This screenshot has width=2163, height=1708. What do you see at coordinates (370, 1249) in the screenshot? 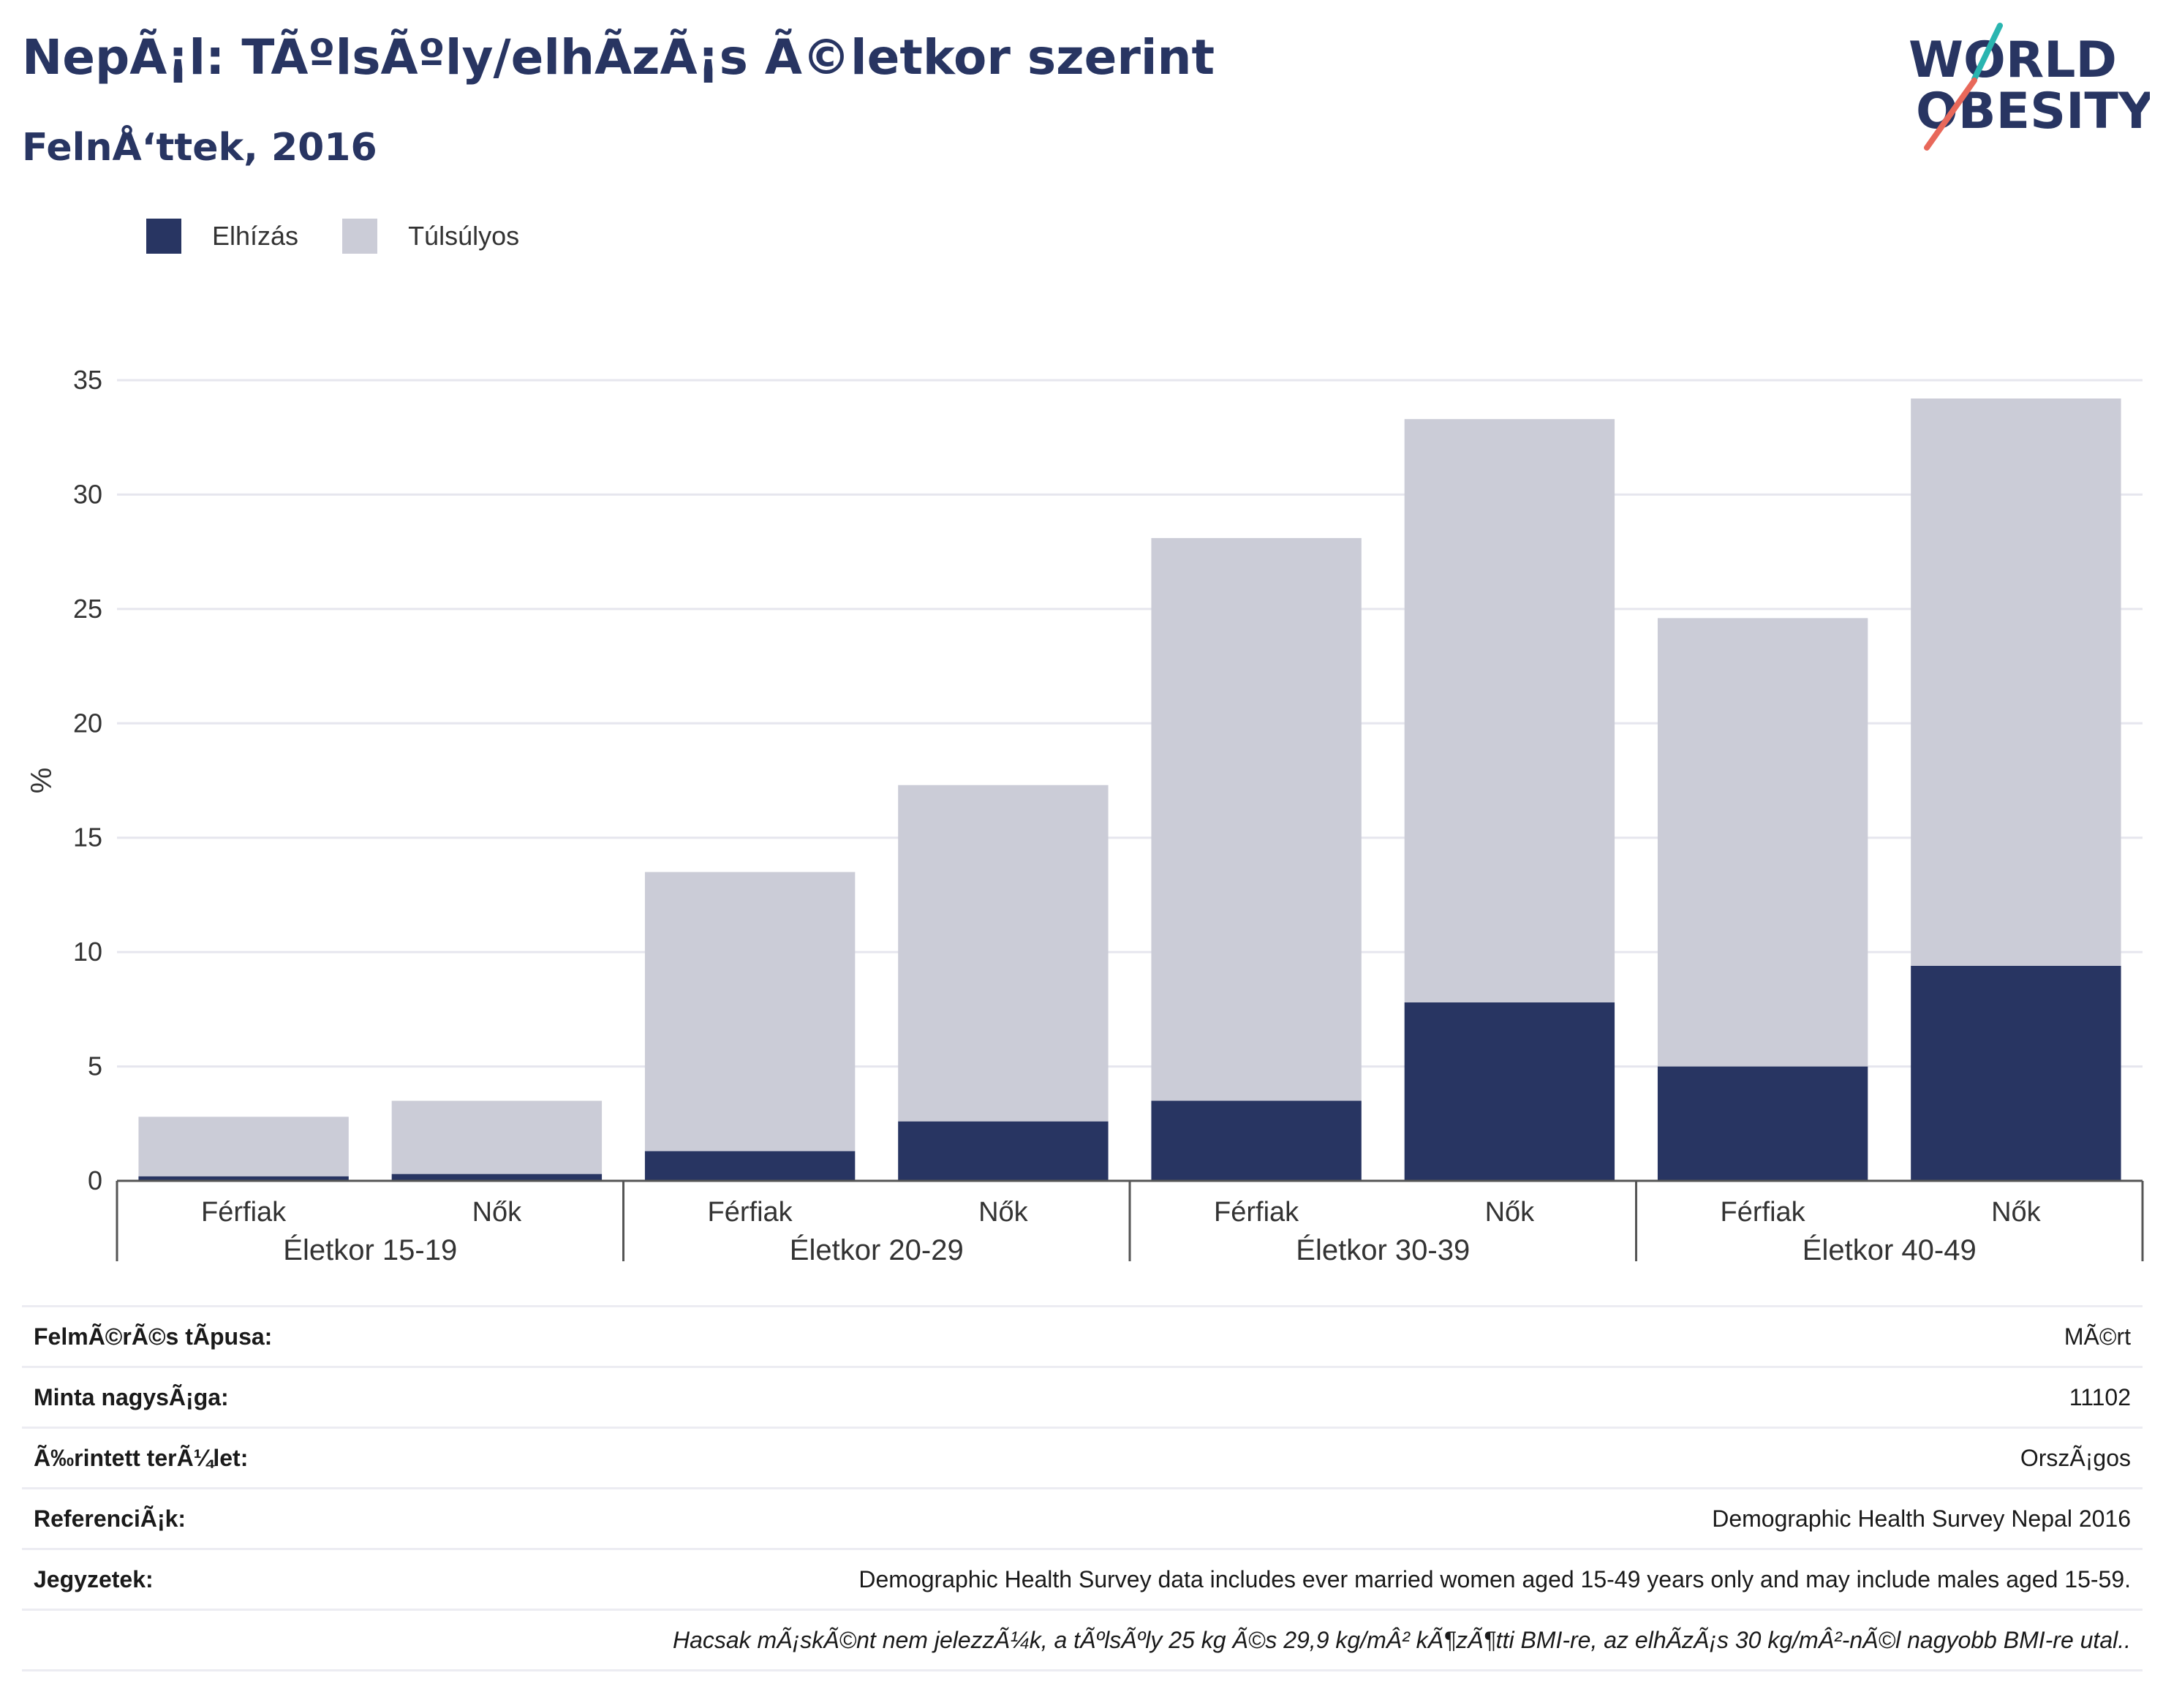
I see `group-label: Életkor 15-19` at bounding box center [370, 1249].